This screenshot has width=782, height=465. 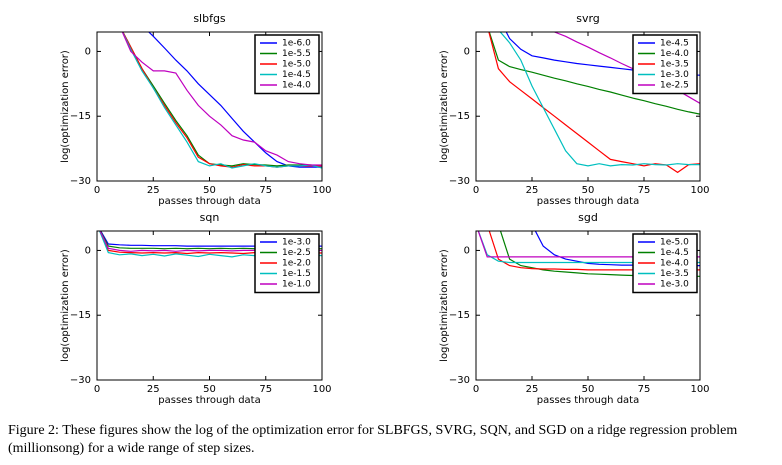 What do you see at coordinates (588, 18) in the screenshot?
I see `chart-title: svrg` at bounding box center [588, 18].